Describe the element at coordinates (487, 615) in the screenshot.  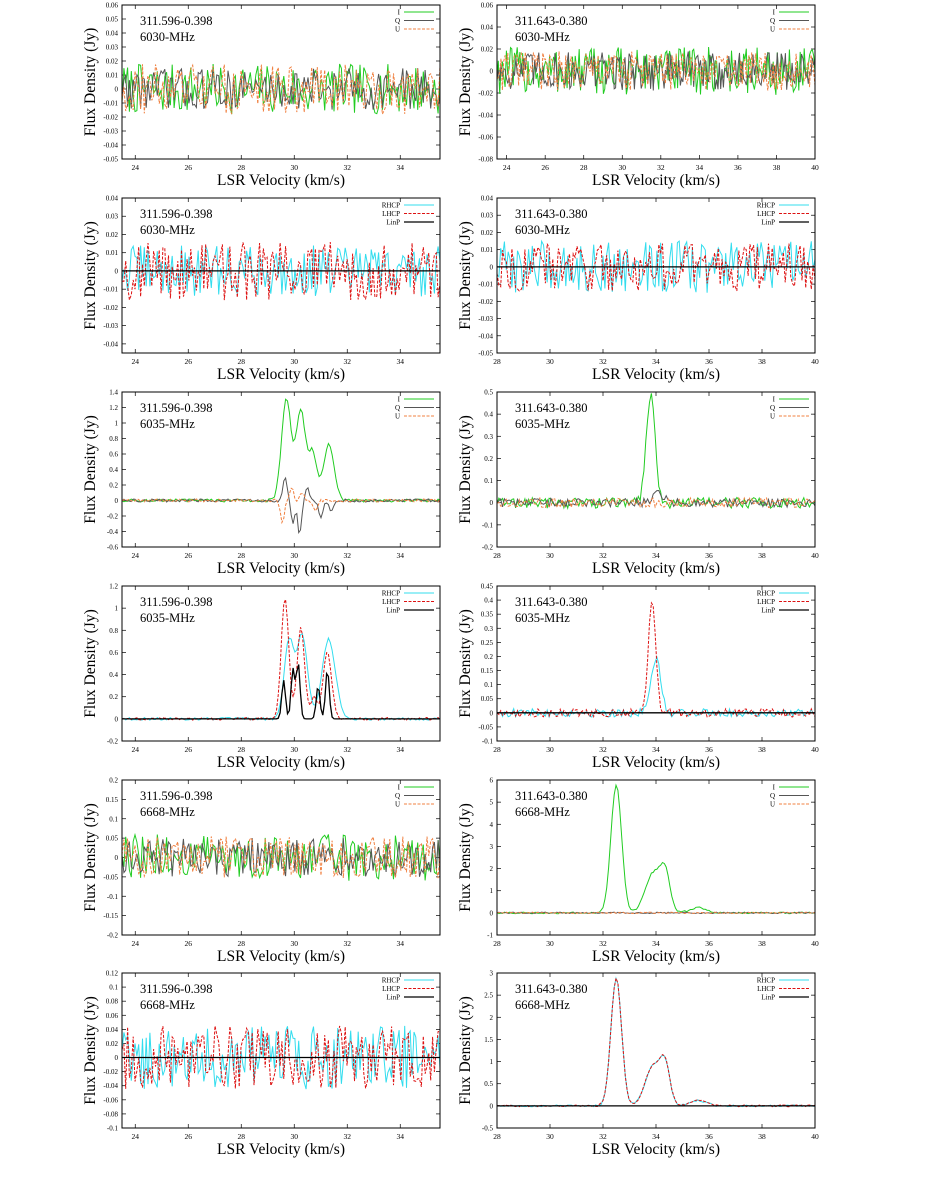
I see `y-tick-label: 0.35` at that location.